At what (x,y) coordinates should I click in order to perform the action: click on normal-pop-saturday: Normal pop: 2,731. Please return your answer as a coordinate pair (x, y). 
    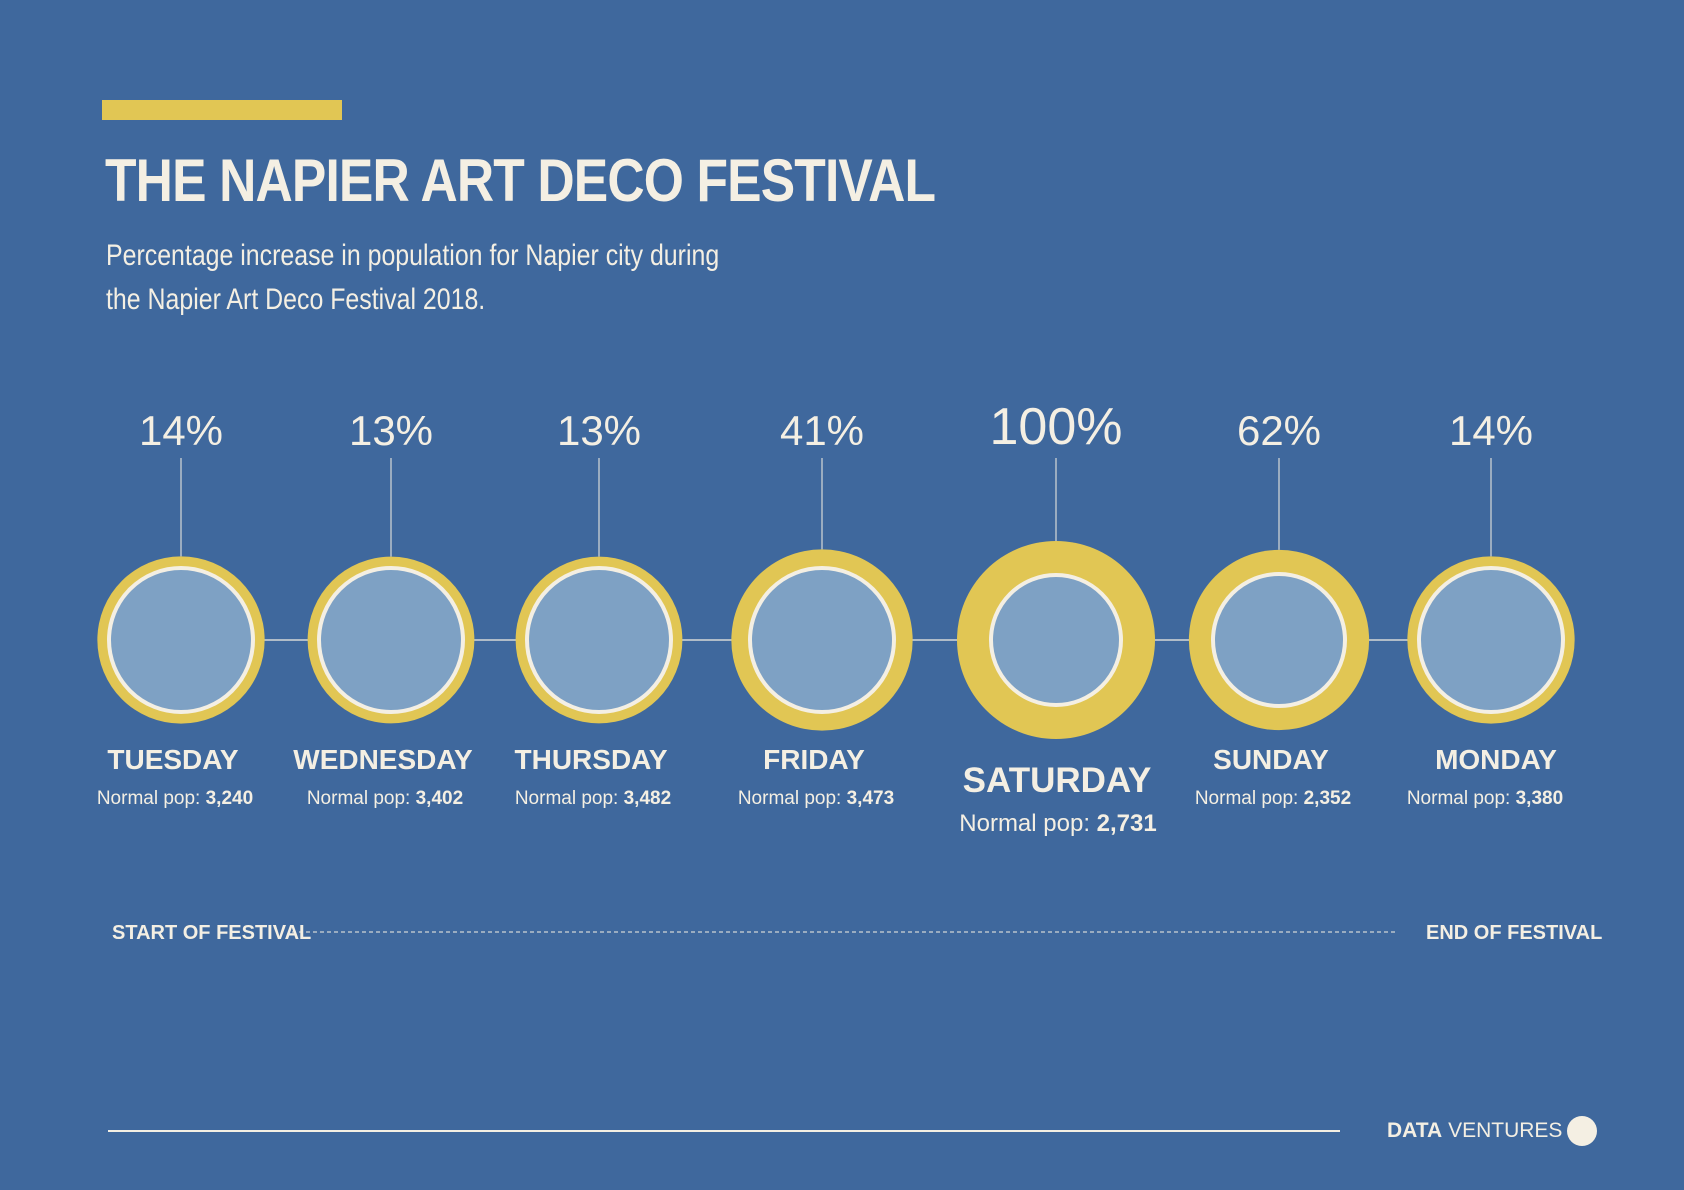
    Looking at the image, I should click on (1057, 823).